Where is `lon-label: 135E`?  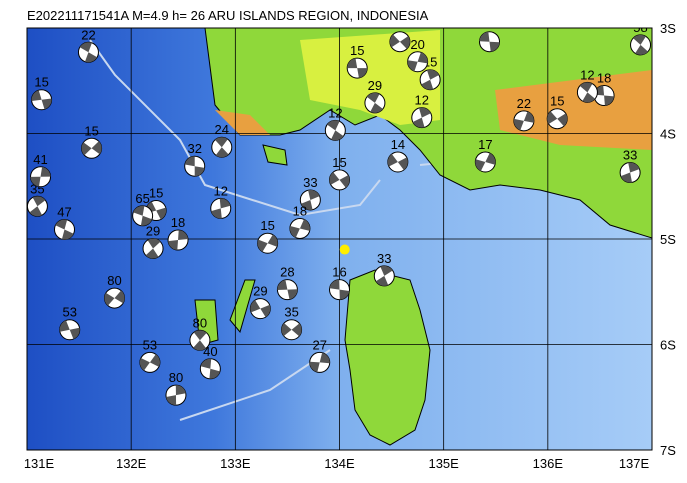
lon-label: 135E is located at coordinates (443, 463).